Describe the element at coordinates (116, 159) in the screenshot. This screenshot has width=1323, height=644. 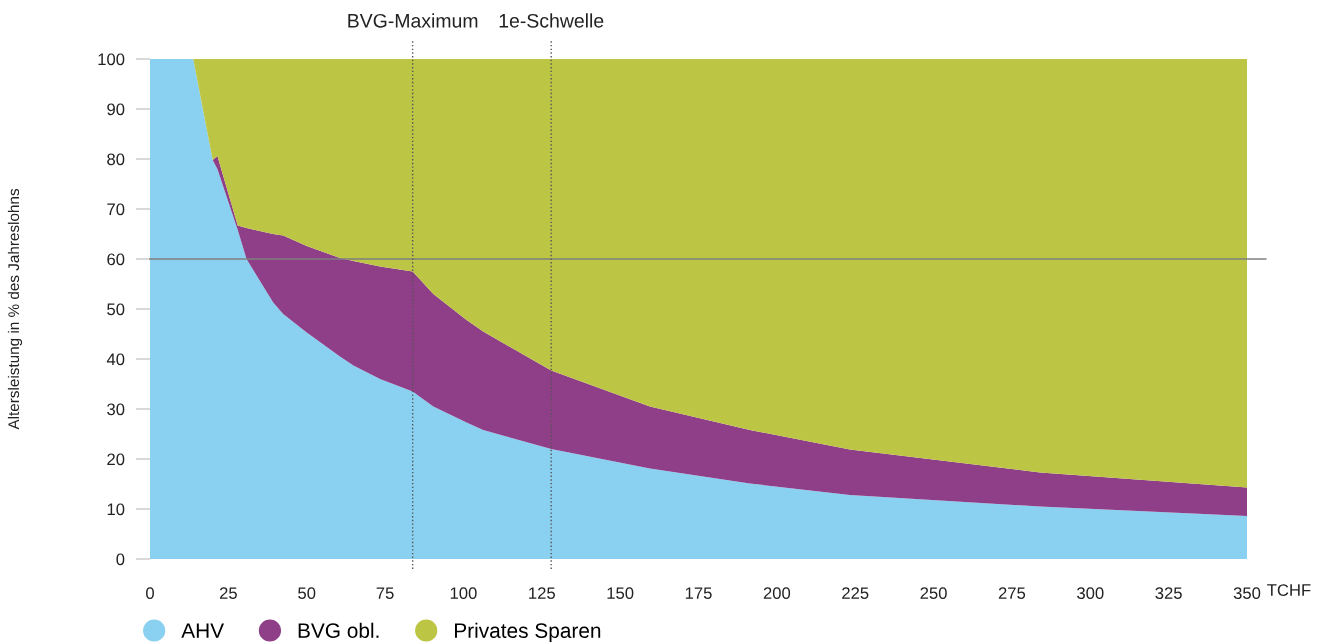
I see `y-tick-label: 80` at that location.